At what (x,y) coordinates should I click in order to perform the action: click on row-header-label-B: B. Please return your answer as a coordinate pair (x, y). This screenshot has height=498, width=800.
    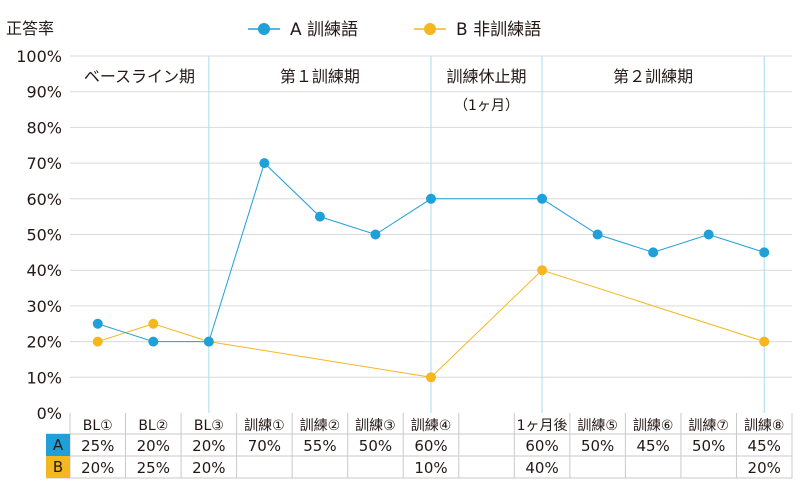
    Looking at the image, I should click on (58, 467).